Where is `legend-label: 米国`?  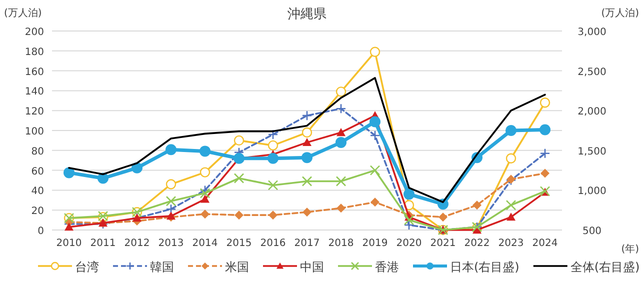
legend-label: 米国 is located at coordinates (237, 267).